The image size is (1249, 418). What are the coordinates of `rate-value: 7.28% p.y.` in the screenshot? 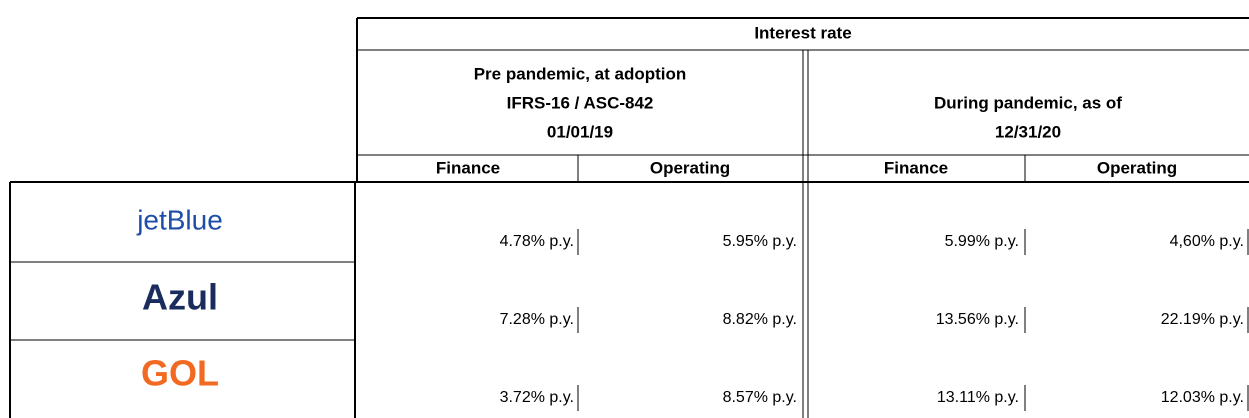 It's located at (537, 319).